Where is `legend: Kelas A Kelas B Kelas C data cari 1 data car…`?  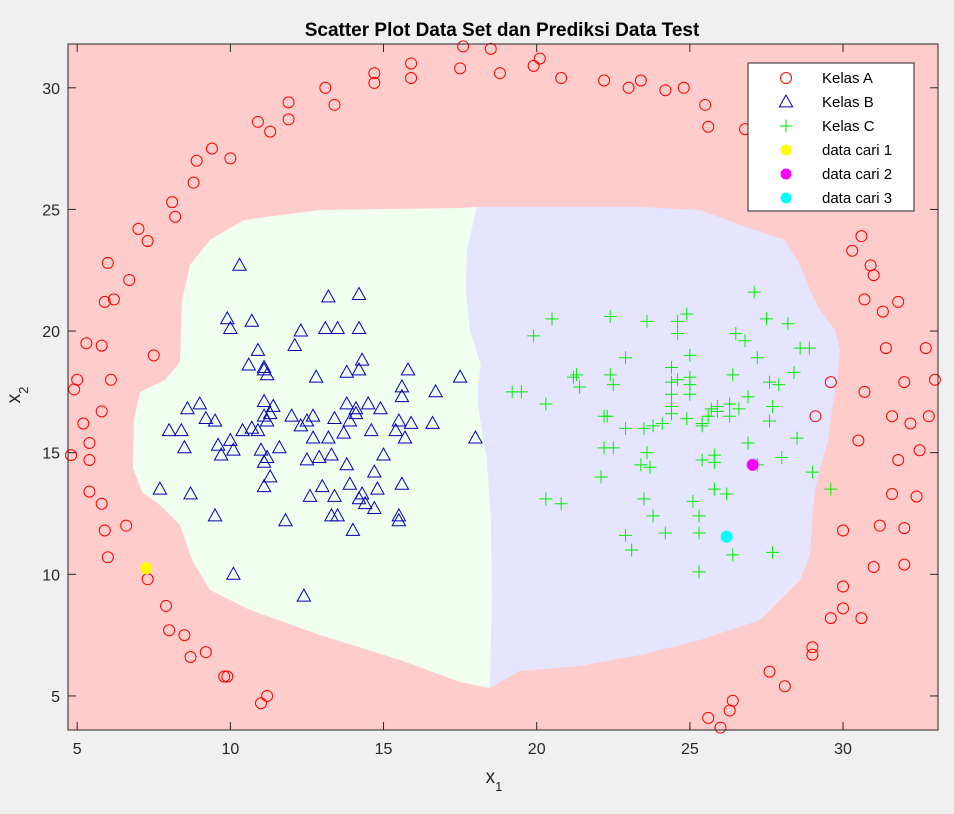 legend: Kelas A Kelas B Kelas C data cari 1 data car… is located at coordinates (831, 137).